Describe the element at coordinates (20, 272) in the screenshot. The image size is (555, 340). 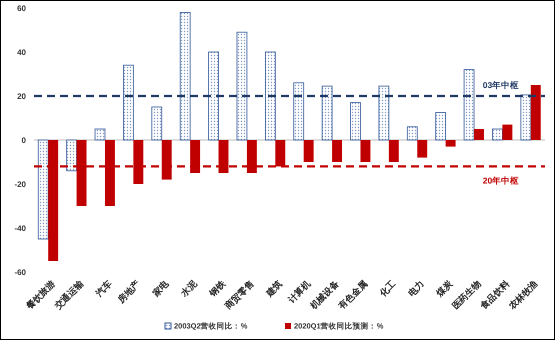
I see `y-tick-label: -60` at that location.